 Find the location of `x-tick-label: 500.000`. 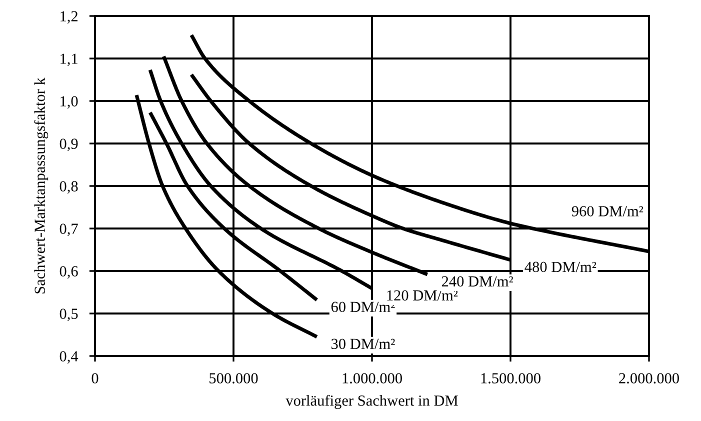

x-tick-label: 500.000 is located at coordinates (234, 378).